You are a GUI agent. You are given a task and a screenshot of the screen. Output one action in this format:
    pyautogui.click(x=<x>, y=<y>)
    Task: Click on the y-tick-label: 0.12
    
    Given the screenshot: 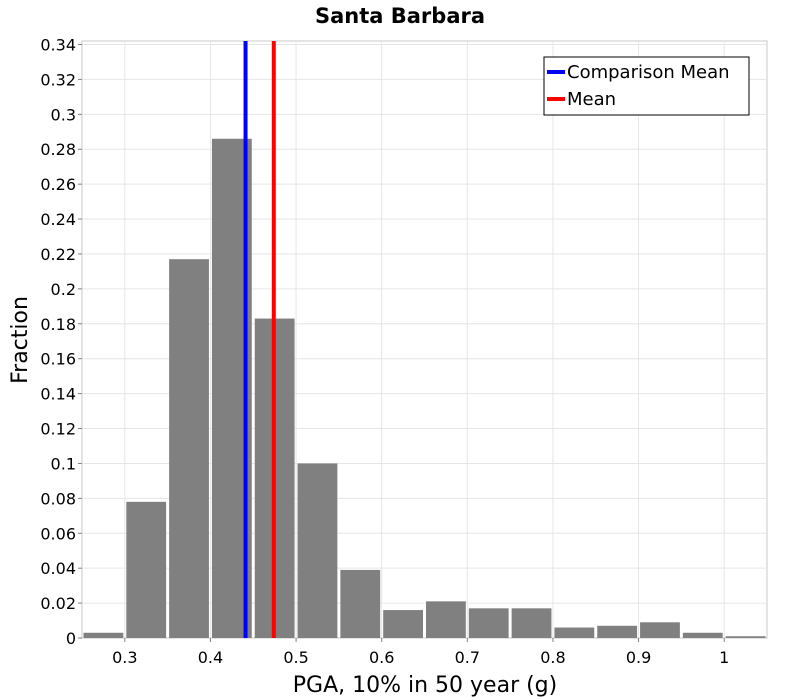 What is the action you would take?
    pyautogui.click(x=58, y=429)
    